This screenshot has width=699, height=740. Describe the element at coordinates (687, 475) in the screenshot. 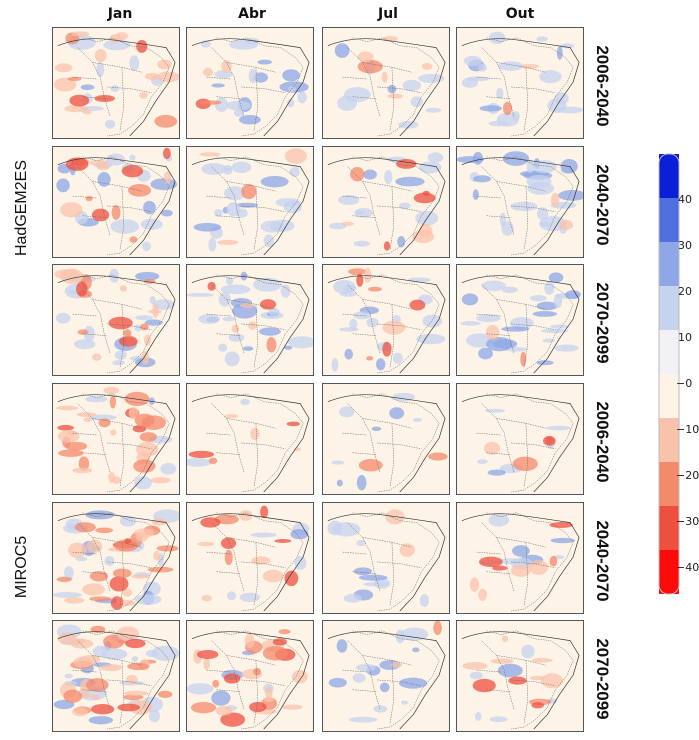

I see `colorbar-label-neg20: −20` at that location.